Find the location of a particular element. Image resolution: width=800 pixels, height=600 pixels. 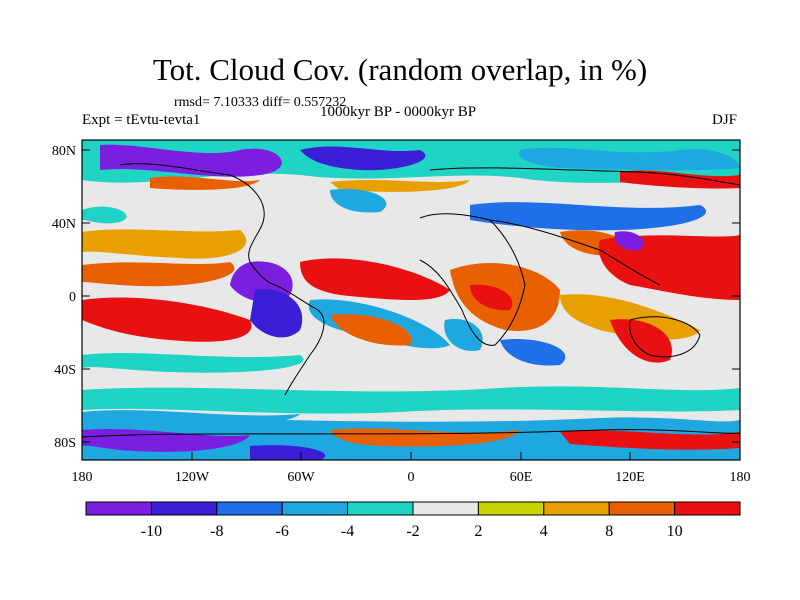

region-antarctic-purple is located at coordinates (166, 440).